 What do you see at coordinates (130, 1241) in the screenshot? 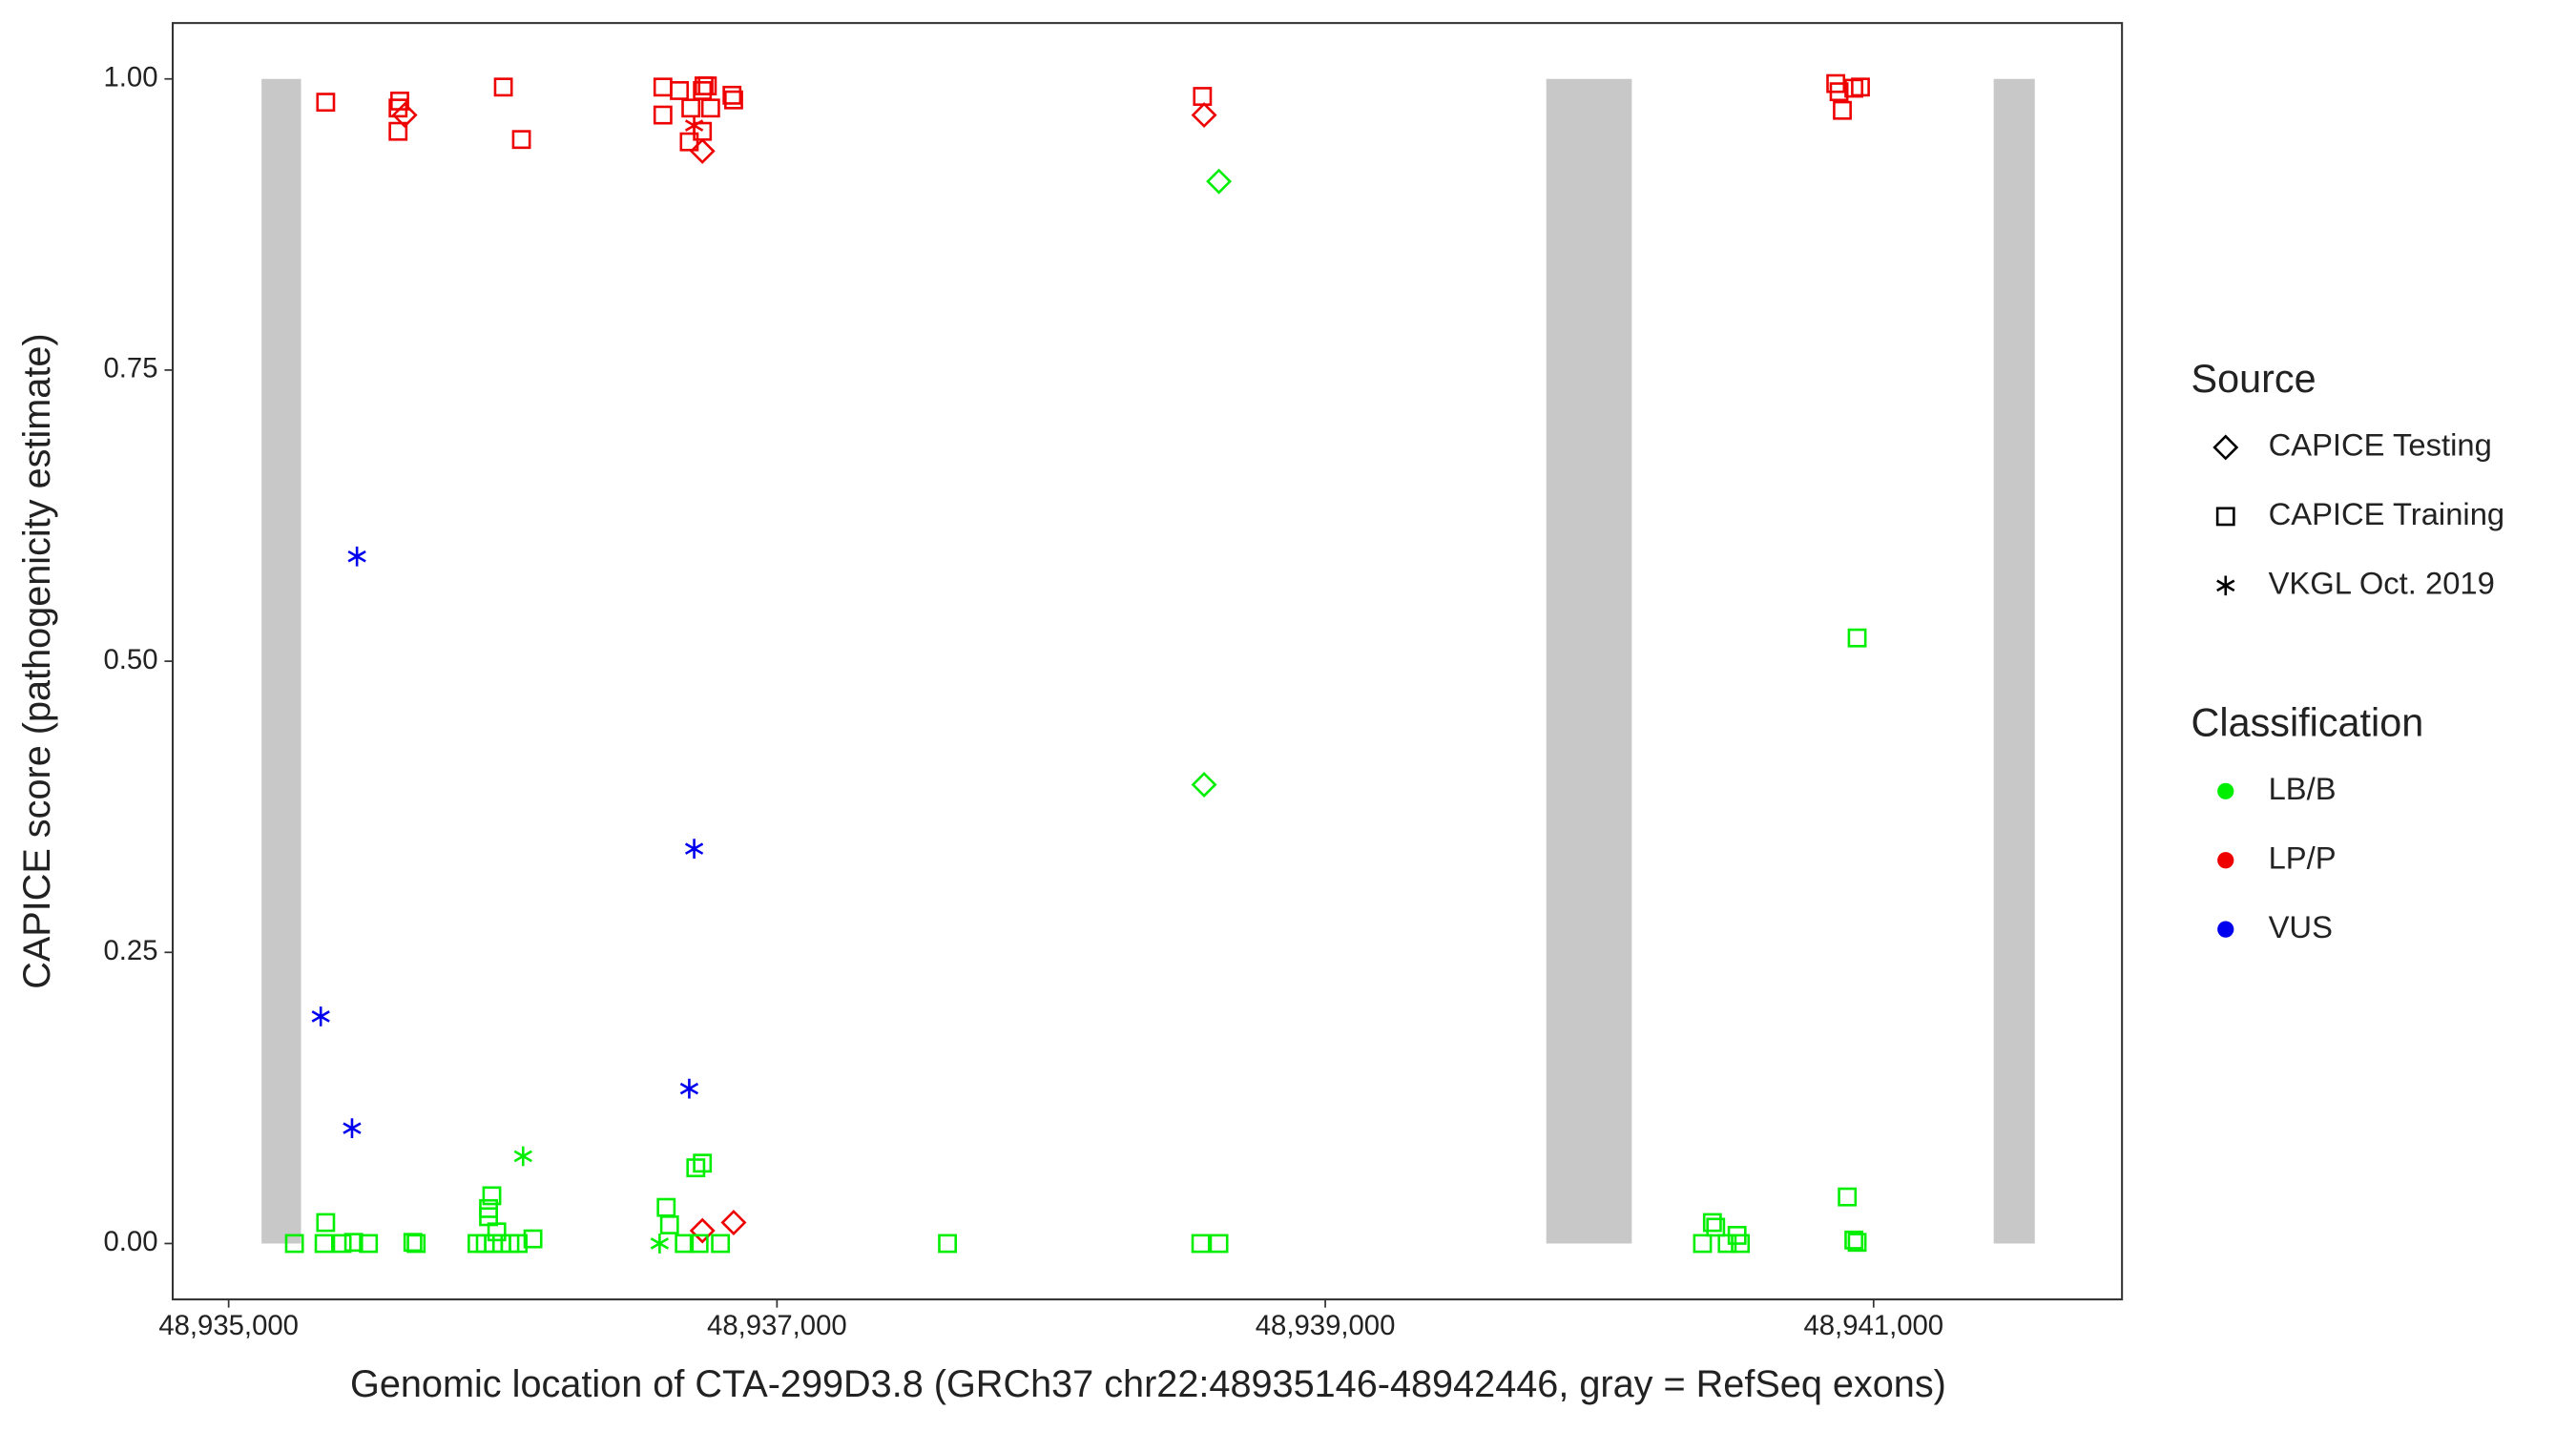
I see `y-tick-label: 0.00` at bounding box center [130, 1241].